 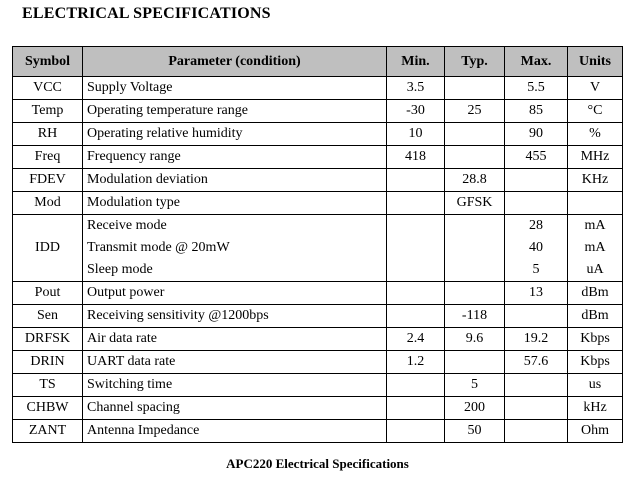 I want to click on cell-symbol: TS, so click(x=47, y=385).